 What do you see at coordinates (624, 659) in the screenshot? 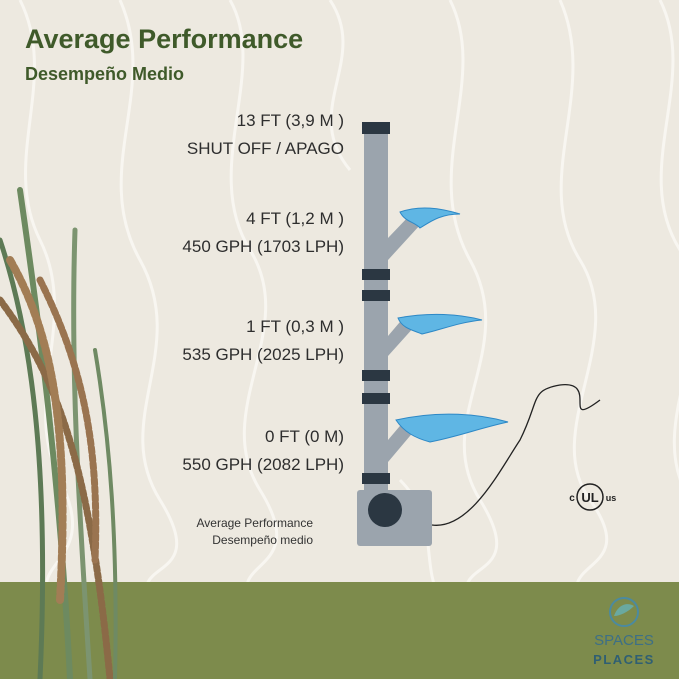
I see `logo-bottom: PLACES` at bounding box center [624, 659].